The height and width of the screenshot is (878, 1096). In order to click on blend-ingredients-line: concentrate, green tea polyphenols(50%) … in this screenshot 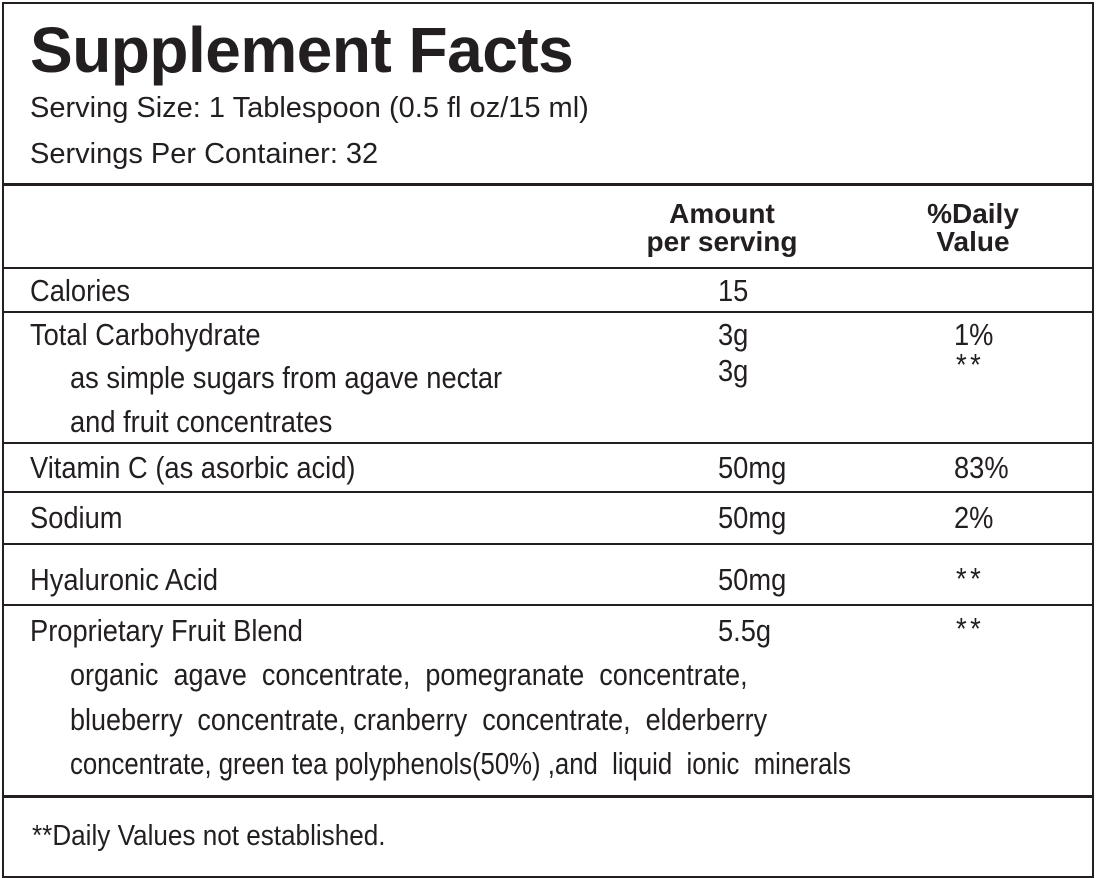, I will do `click(460, 763)`.